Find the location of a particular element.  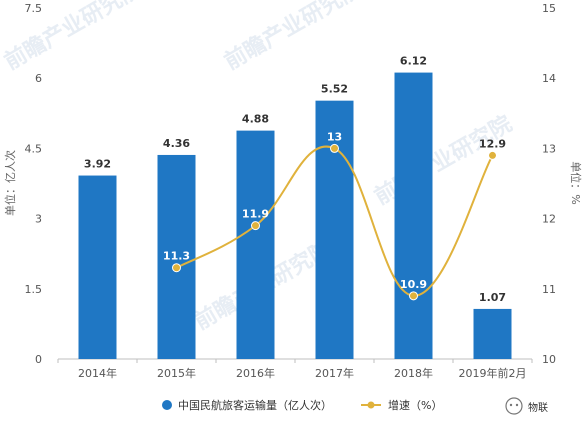

bar-value-label: 4.36 is located at coordinates (176, 143).